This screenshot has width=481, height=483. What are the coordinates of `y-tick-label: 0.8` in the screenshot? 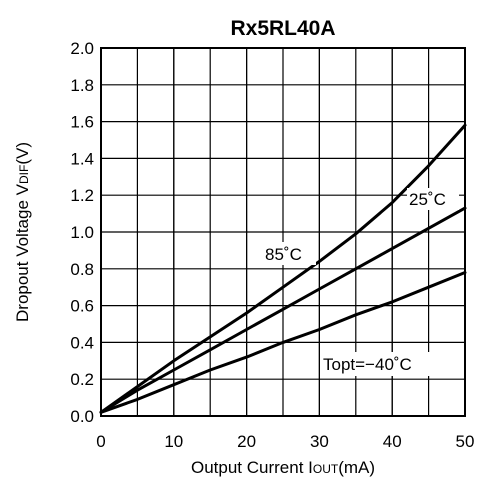 It's located at (82, 269).